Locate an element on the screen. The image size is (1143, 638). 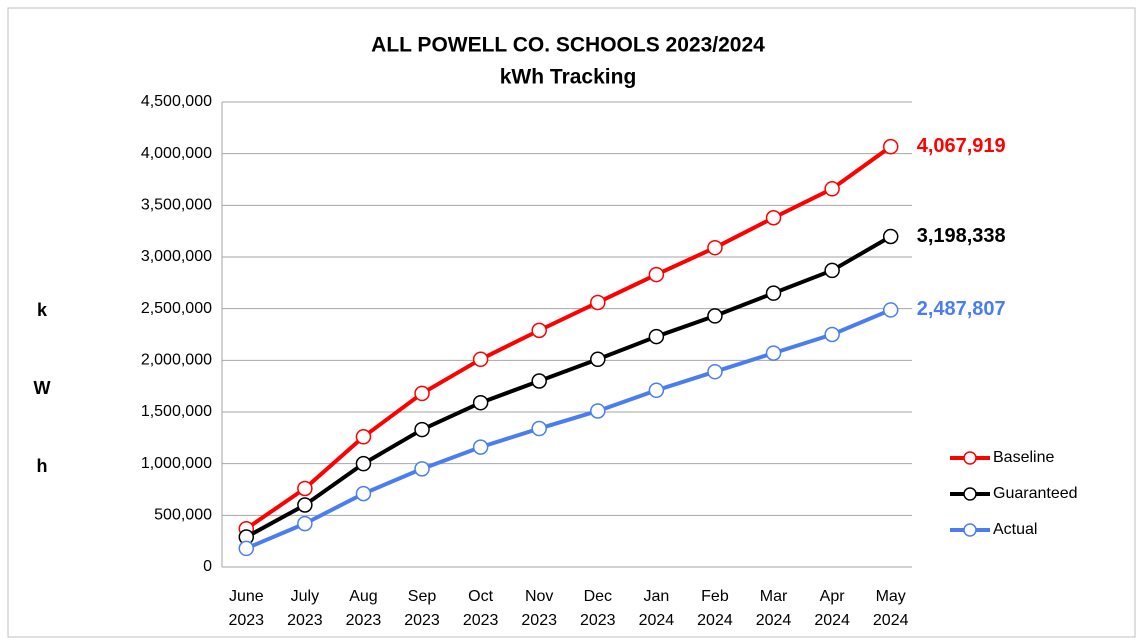
x-tick-label: Mar is located at coordinates (774, 596).